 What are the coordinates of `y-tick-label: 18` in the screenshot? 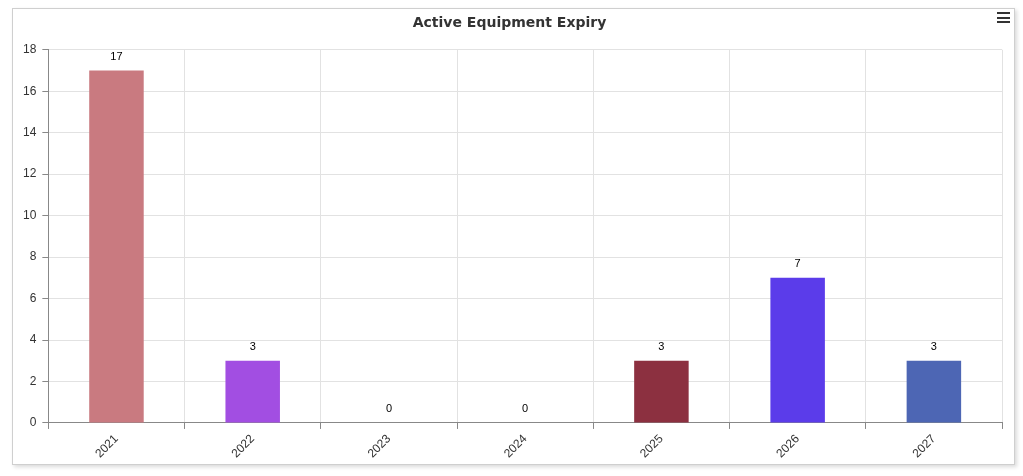 It's located at (29, 49).